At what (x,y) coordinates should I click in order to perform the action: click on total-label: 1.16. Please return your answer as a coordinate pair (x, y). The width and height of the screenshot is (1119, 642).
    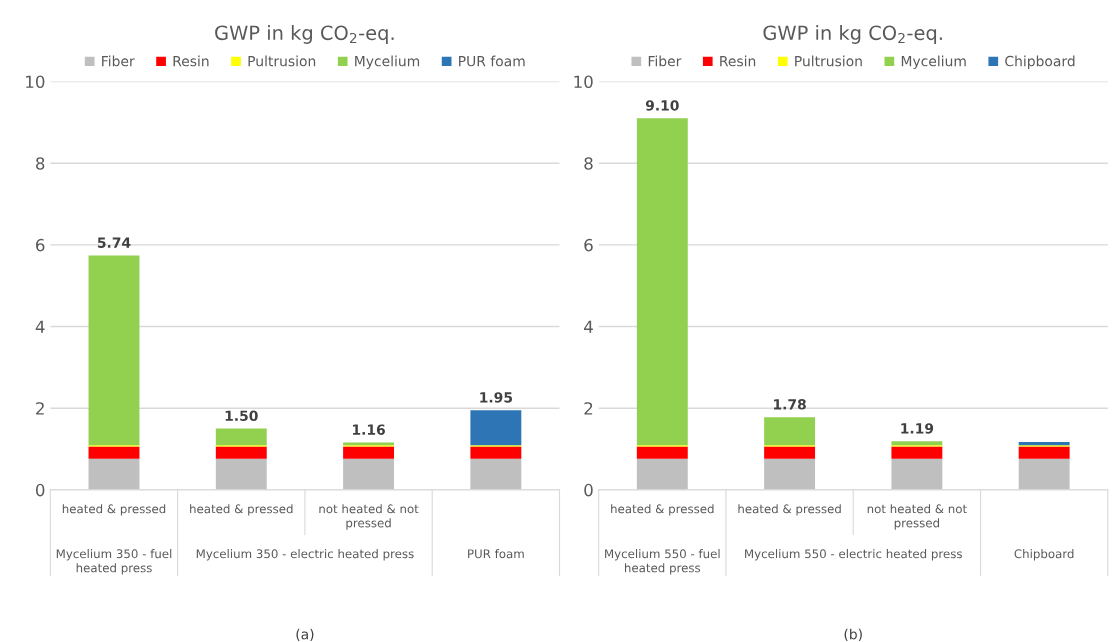
    Looking at the image, I should click on (369, 429).